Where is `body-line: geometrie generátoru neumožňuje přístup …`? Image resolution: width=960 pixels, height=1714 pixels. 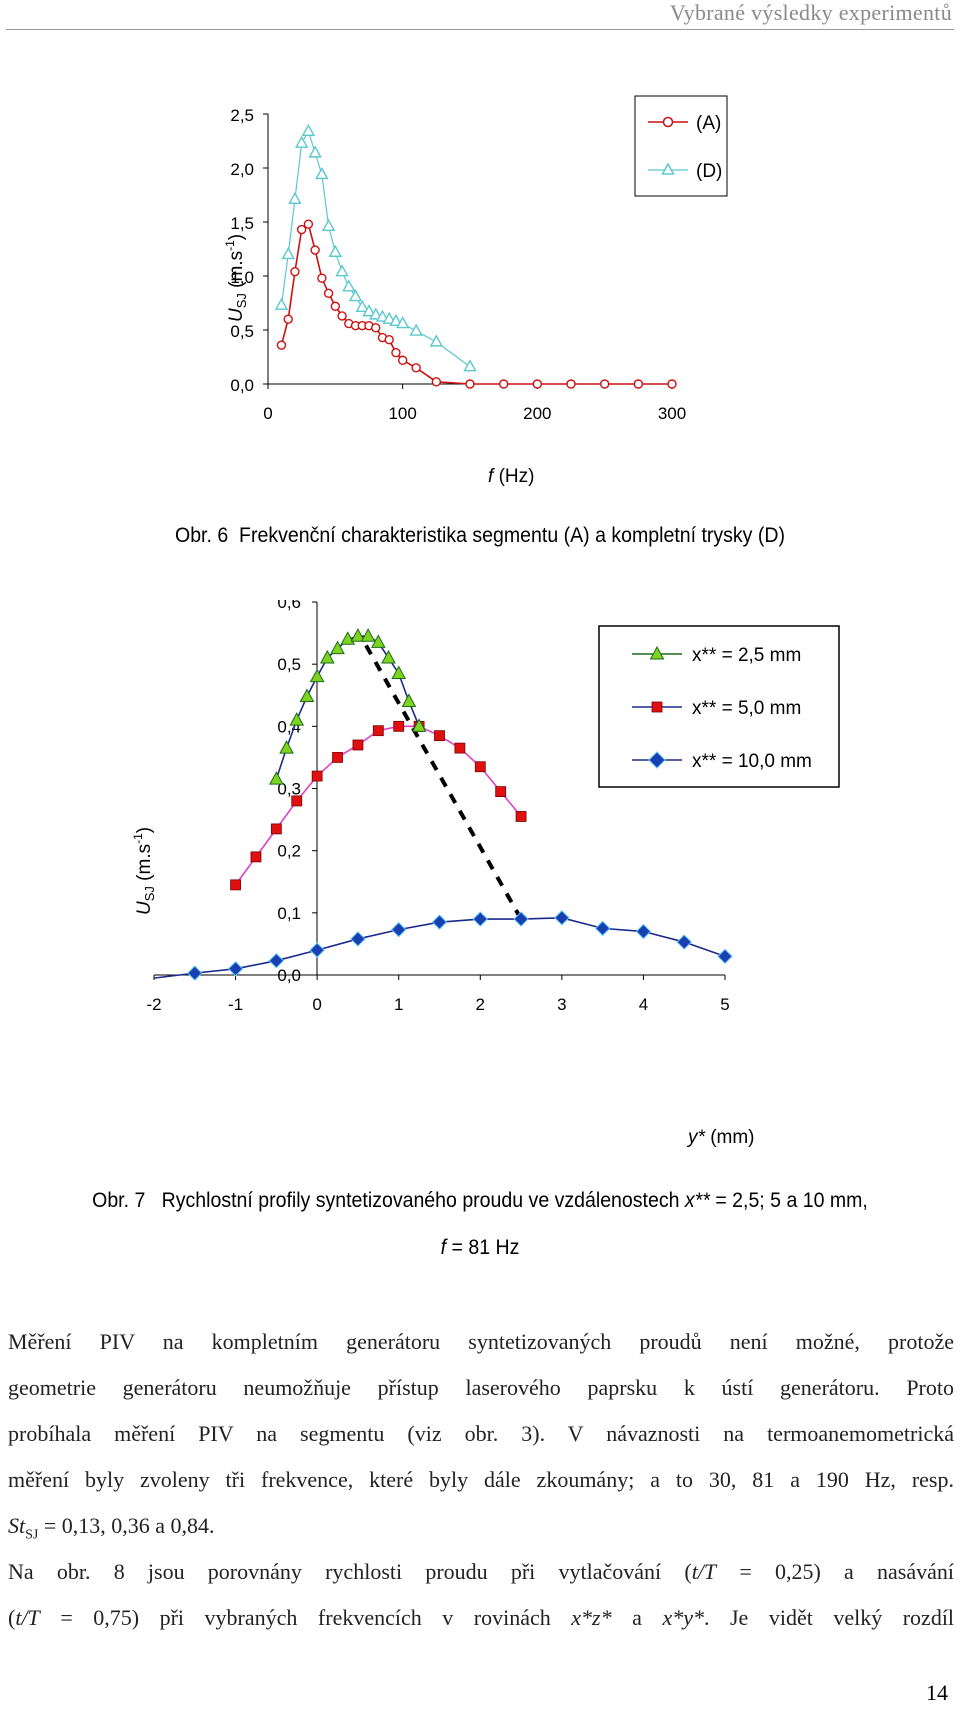
body-line: geometrie generátoru neumožňuje přístup … is located at coordinates (481, 1387).